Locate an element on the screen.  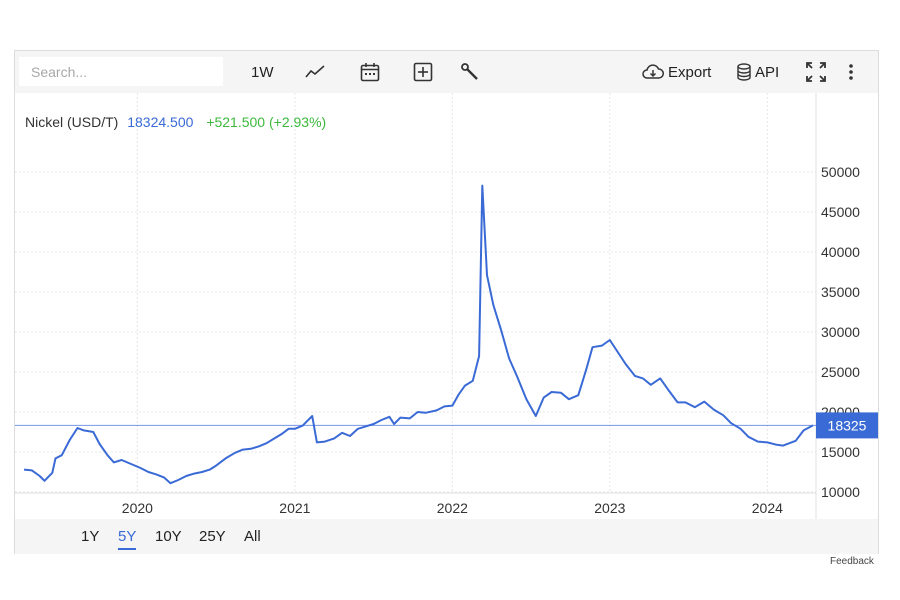
x-tick-label: 2020 is located at coordinates (137, 508).